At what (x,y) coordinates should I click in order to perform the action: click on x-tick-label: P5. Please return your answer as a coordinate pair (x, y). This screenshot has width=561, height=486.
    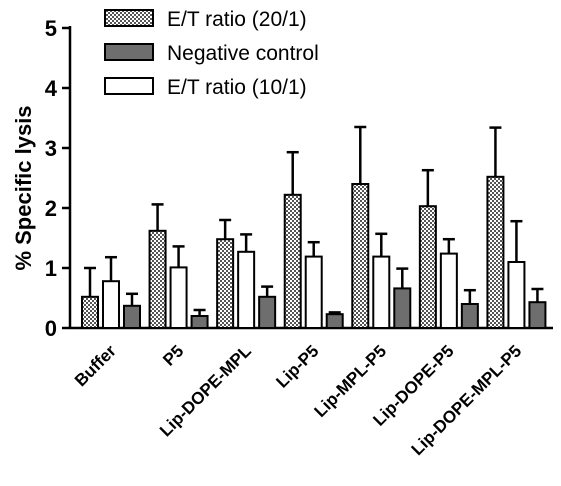
    Looking at the image, I should click on (173, 355).